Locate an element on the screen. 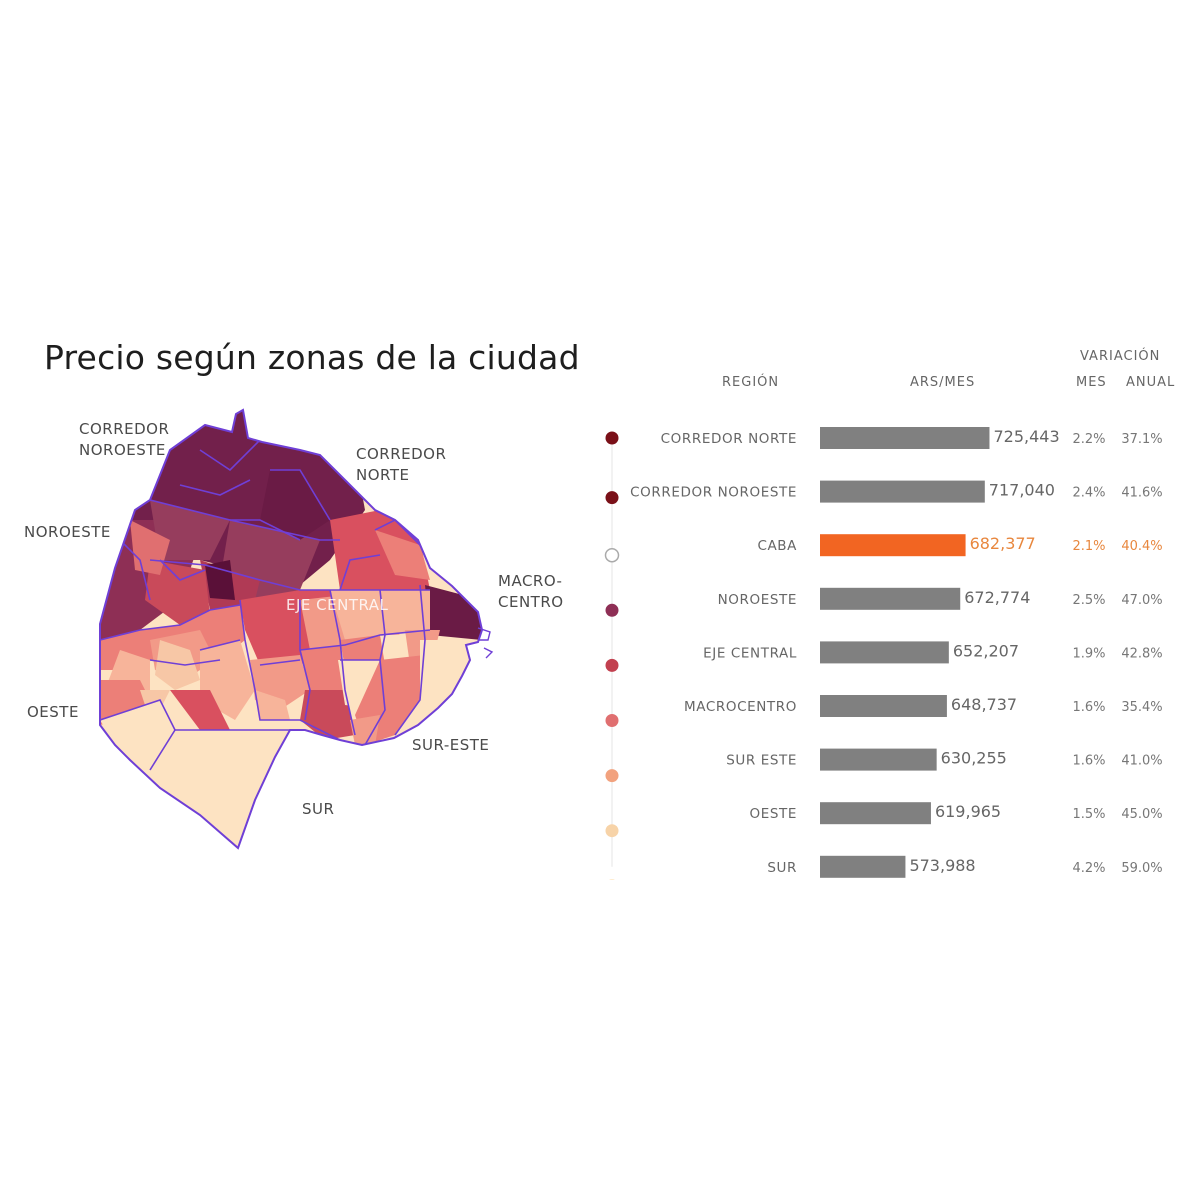 Image resolution: width=1200 pixels, height=1200 pixels. variacion-anual-7: 45.0% is located at coordinates (1141, 814).